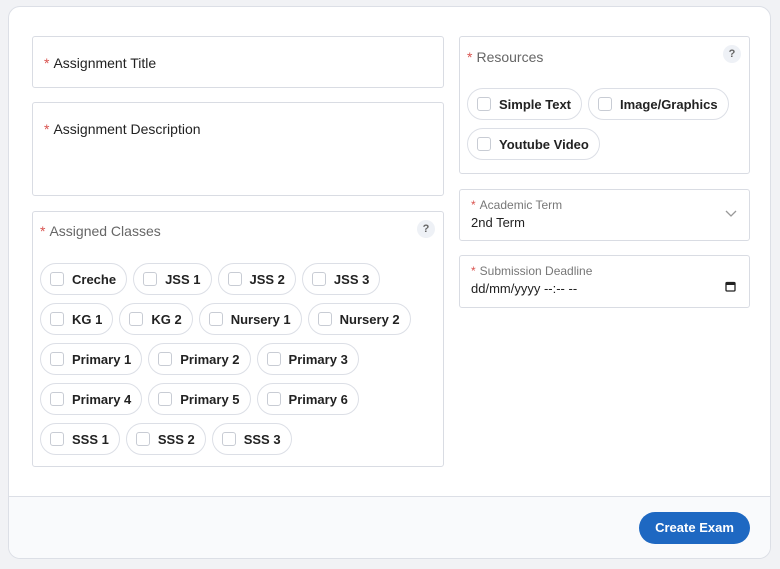 Image resolution: width=780 pixels, height=569 pixels. Describe the element at coordinates (166, 319) in the screenshot. I see `chip-label: KG 2` at that location.